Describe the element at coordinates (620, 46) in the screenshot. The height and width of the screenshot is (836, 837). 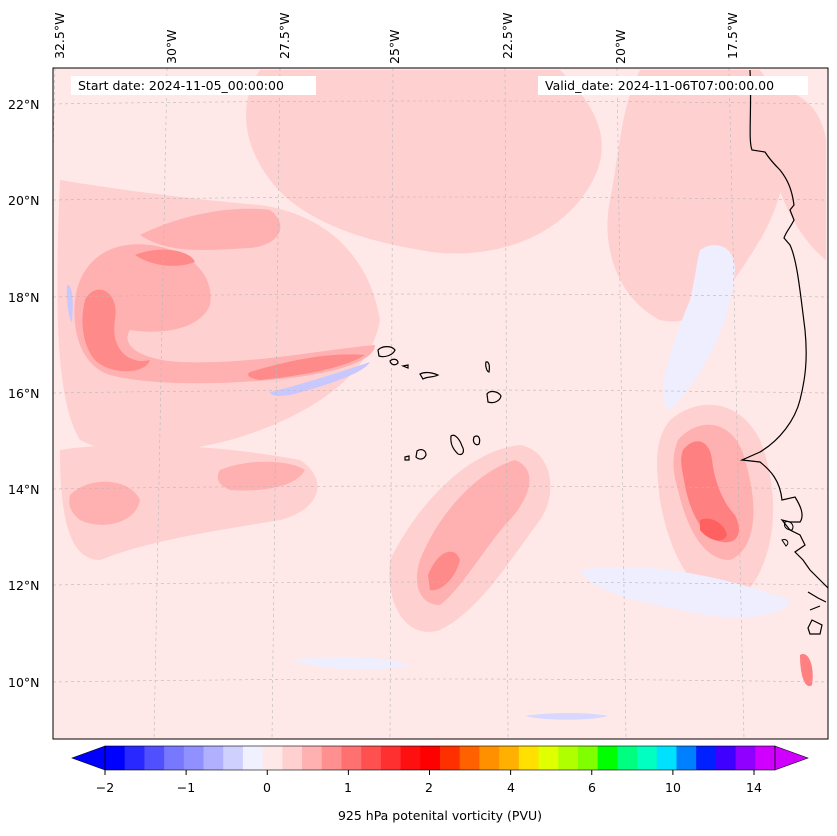
I see `lon-label: 20°W` at that location.